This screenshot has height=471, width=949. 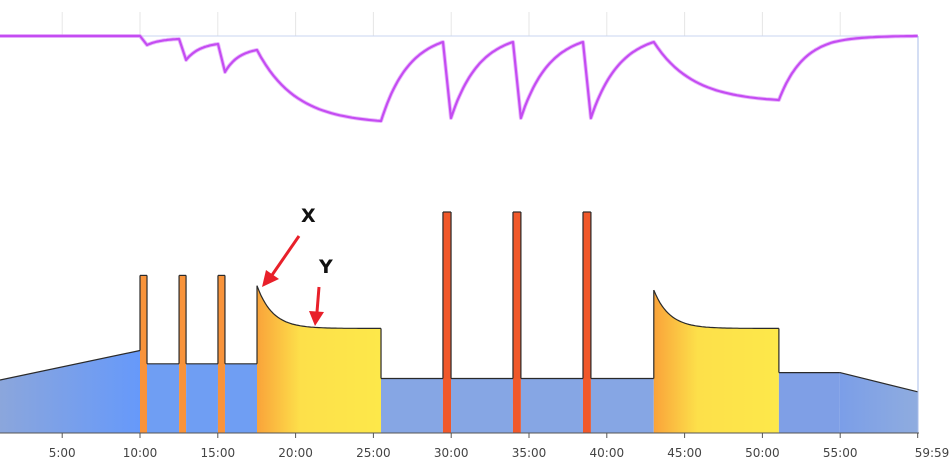 What do you see at coordinates (62, 453) in the screenshot?
I see `x-tick-label: 5:00` at bounding box center [62, 453].